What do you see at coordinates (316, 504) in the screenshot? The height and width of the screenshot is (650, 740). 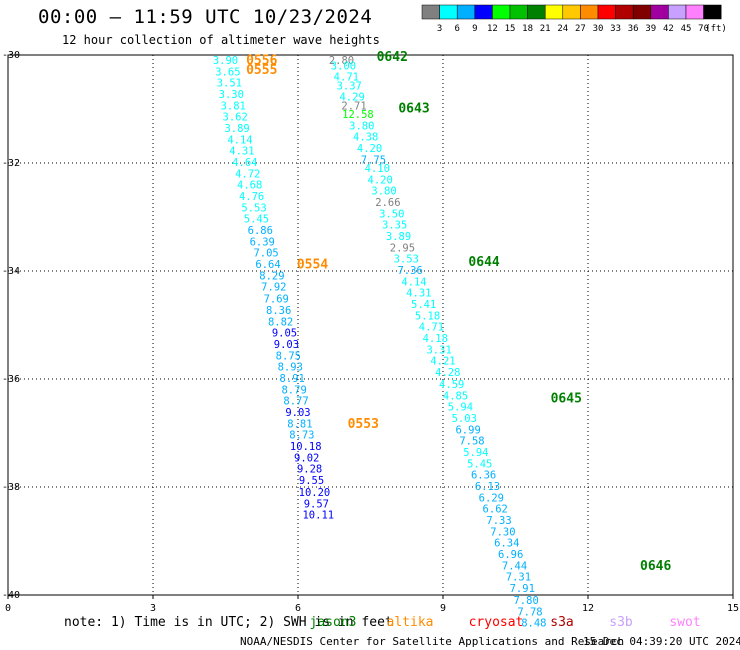 I see `wave-height-value: 9.57` at bounding box center [316, 504].